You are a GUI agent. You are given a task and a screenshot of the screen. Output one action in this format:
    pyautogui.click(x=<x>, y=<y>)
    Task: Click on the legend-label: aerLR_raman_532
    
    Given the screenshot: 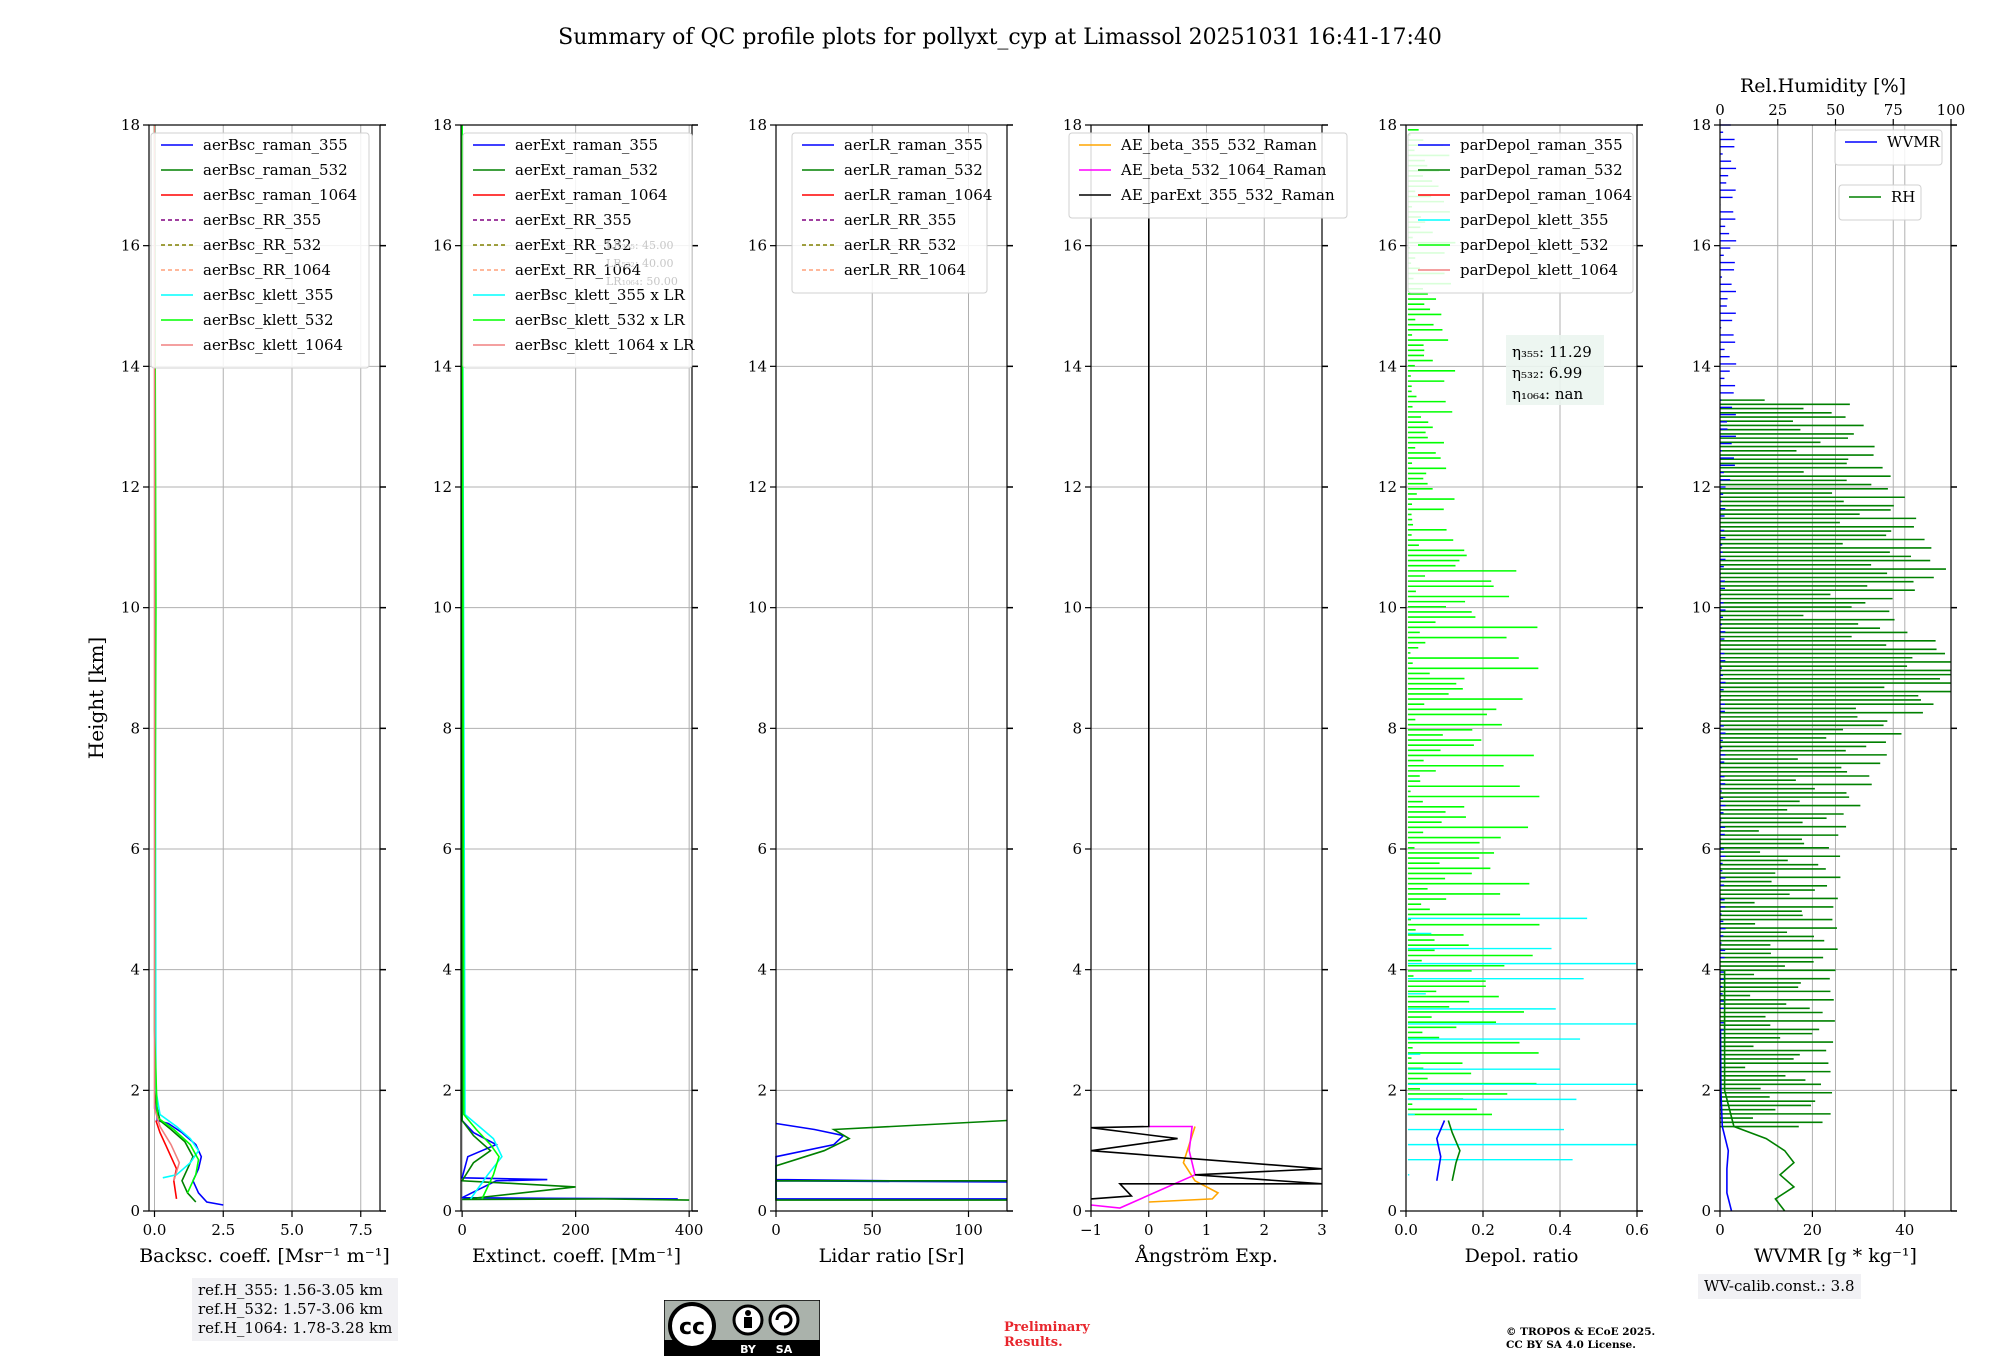 What is the action you would take?
    pyautogui.click(x=913, y=170)
    